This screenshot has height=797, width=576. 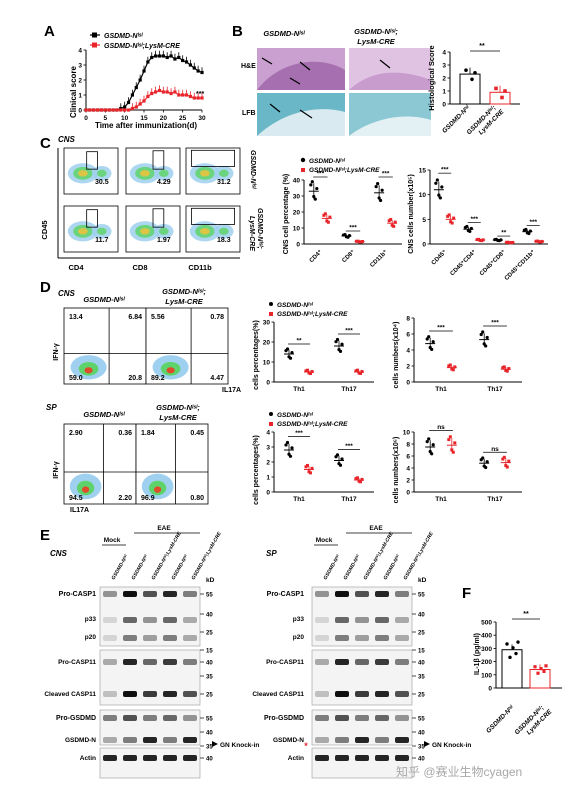 I want to click on he-image-wt, so click(x=301, y=69).